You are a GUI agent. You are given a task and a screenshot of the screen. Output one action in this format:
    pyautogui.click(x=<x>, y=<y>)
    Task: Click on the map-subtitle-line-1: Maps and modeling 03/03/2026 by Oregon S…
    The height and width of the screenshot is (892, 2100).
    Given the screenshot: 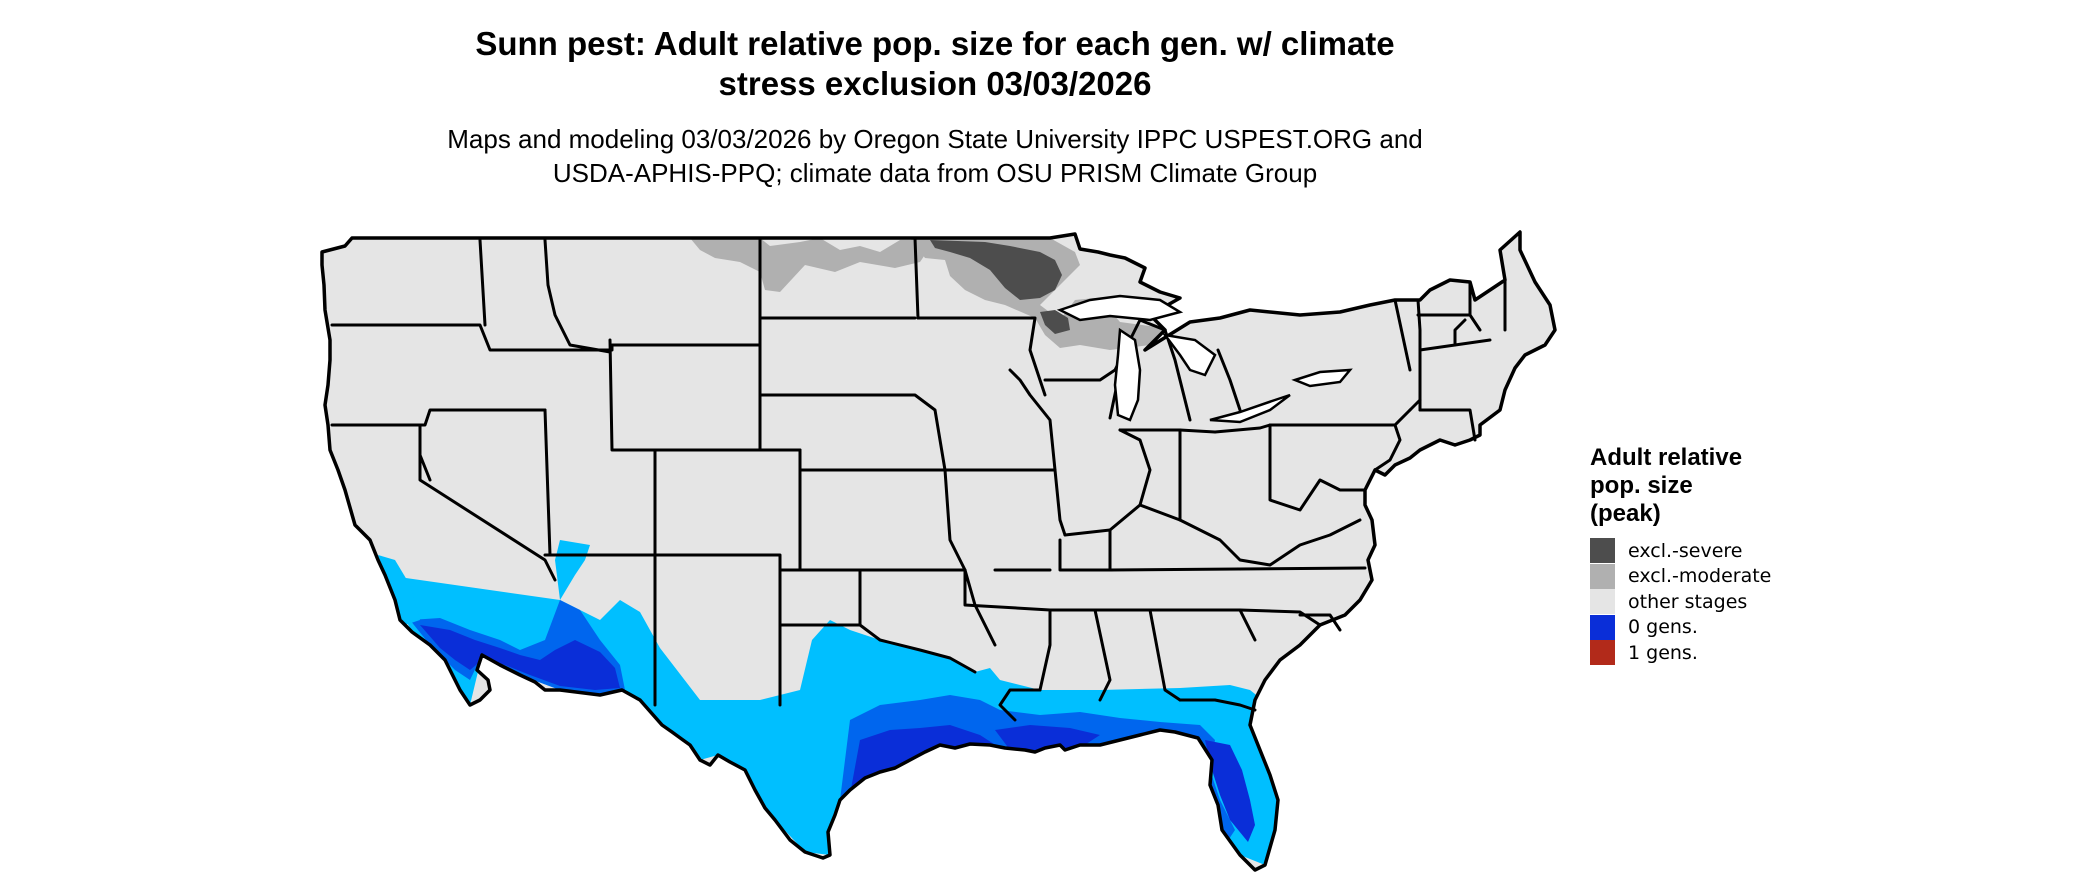 What is the action you would take?
    pyautogui.click(x=935, y=139)
    